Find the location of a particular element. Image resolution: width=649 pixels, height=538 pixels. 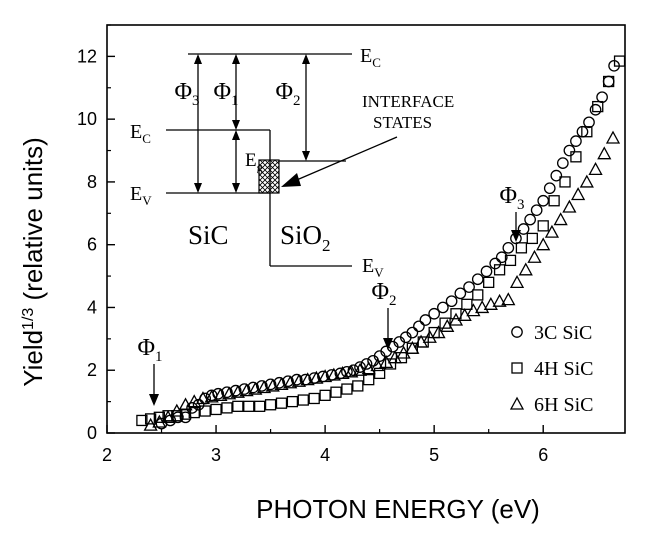

legend-marker-square is located at coordinates (517, 368).